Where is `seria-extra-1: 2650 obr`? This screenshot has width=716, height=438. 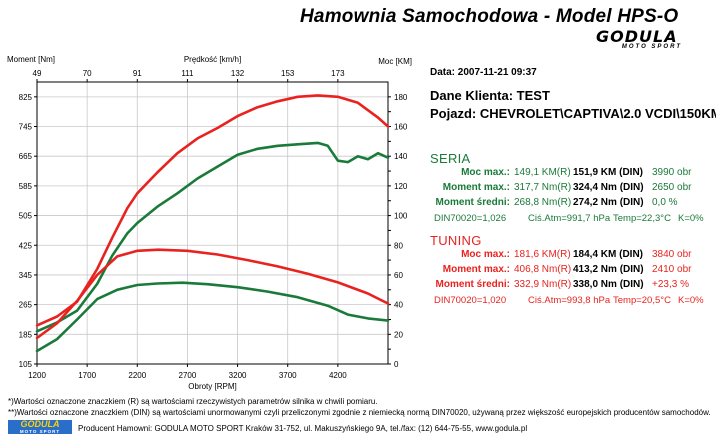
seria-extra-1: 2650 obr is located at coordinates (672, 187).